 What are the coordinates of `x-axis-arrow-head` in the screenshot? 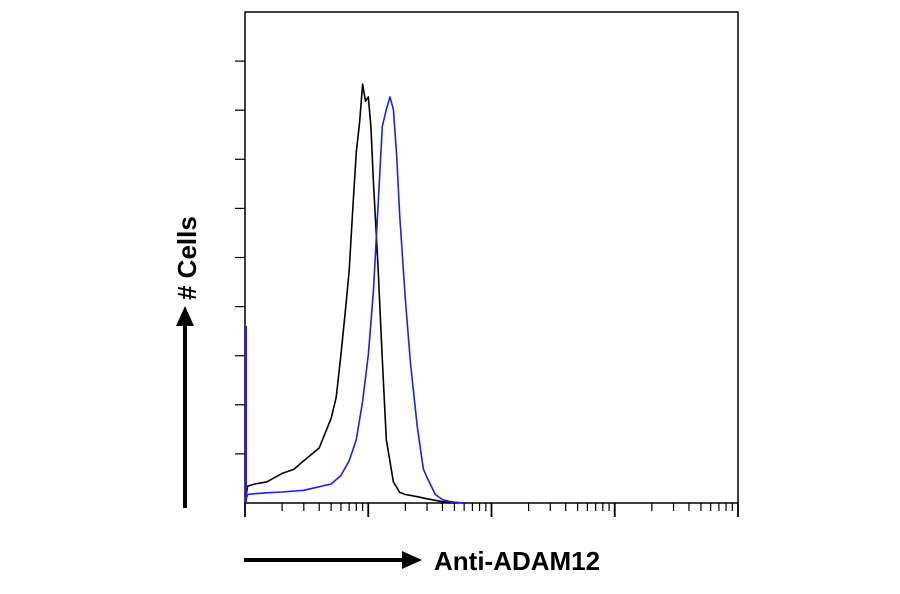 It's located at (412, 560).